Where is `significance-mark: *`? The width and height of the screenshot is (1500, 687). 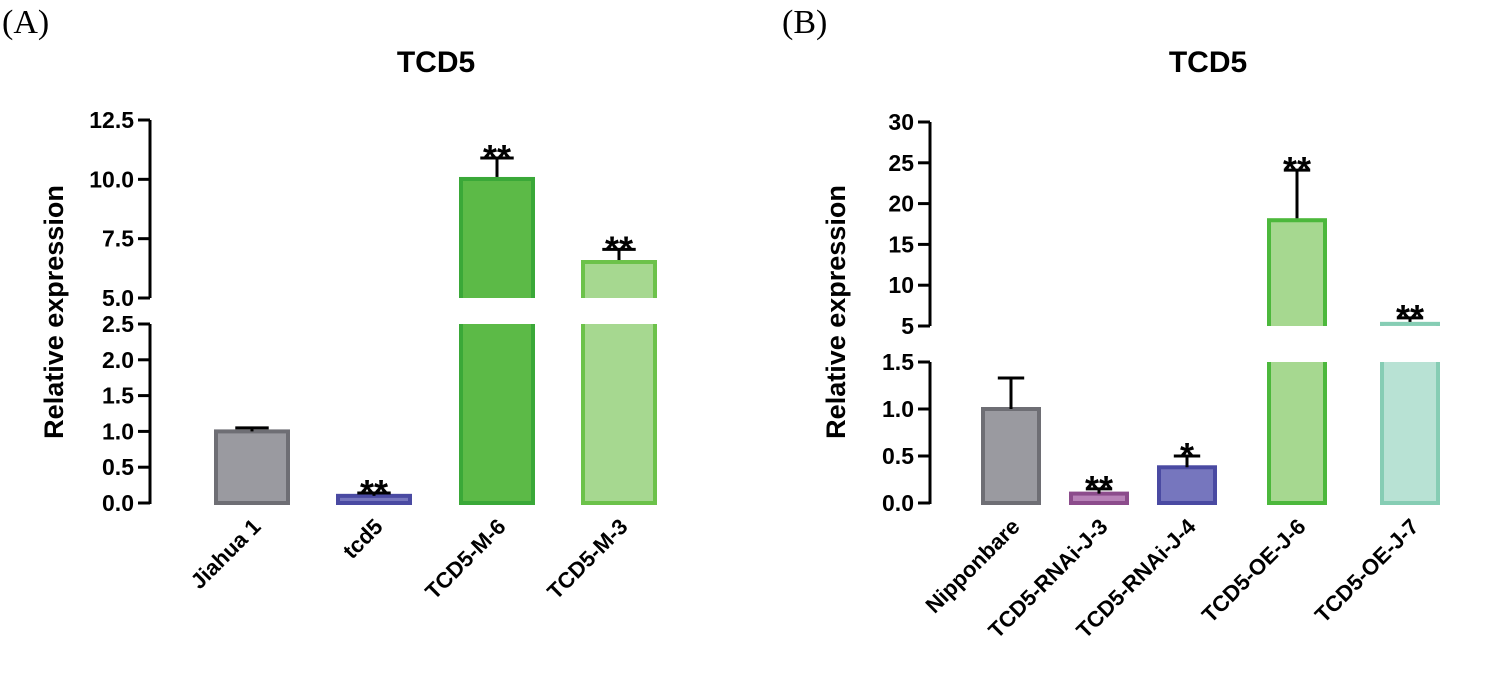
significance-mark: * is located at coordinates (1187, 455).